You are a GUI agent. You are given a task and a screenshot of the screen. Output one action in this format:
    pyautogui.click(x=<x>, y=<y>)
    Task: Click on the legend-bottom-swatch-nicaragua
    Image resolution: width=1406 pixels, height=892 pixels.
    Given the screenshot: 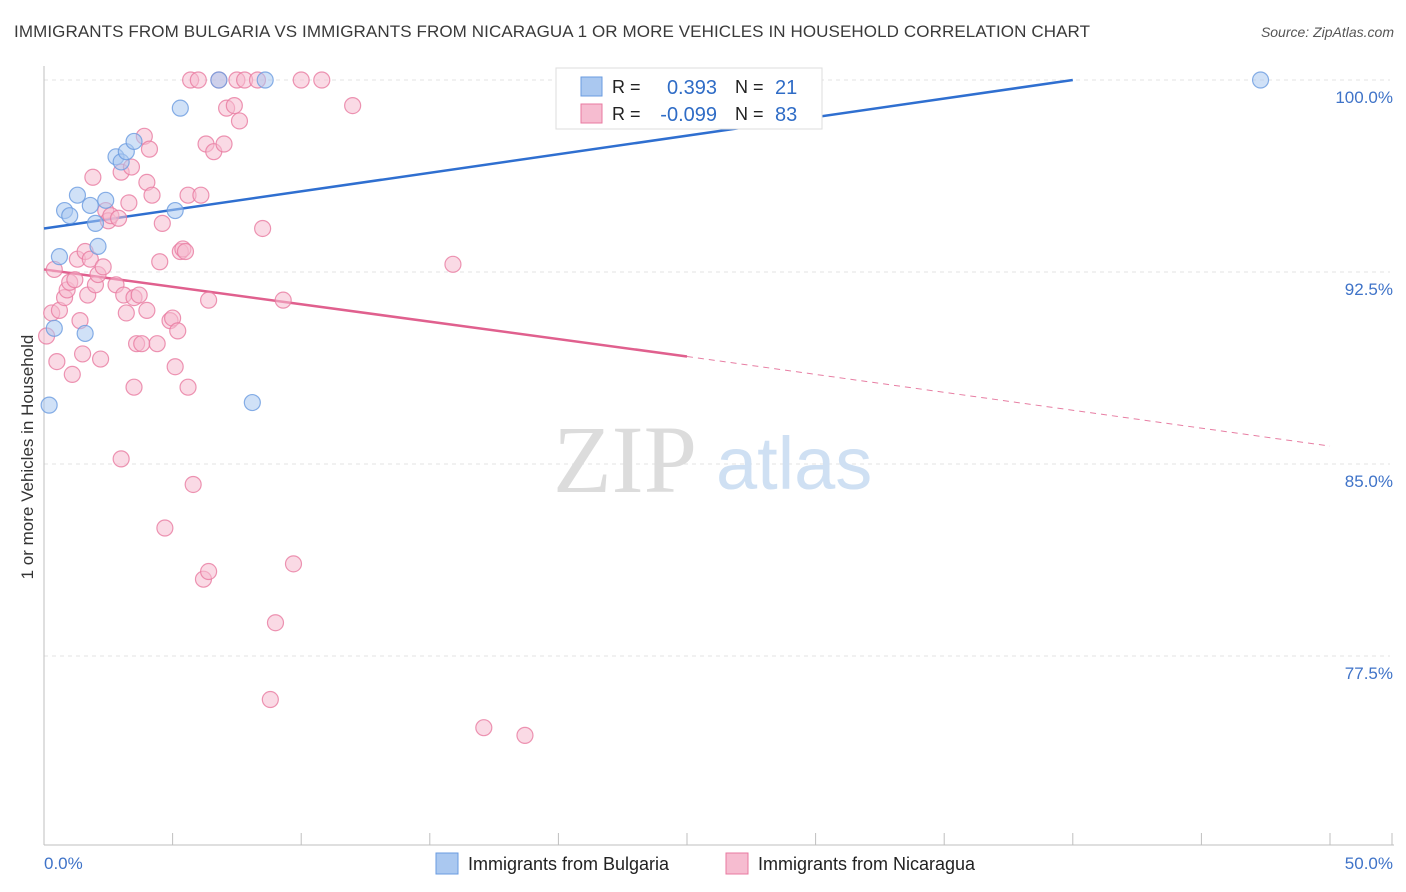 What is the action you would take?
    pyautogui.click(x=737, y=863)
    